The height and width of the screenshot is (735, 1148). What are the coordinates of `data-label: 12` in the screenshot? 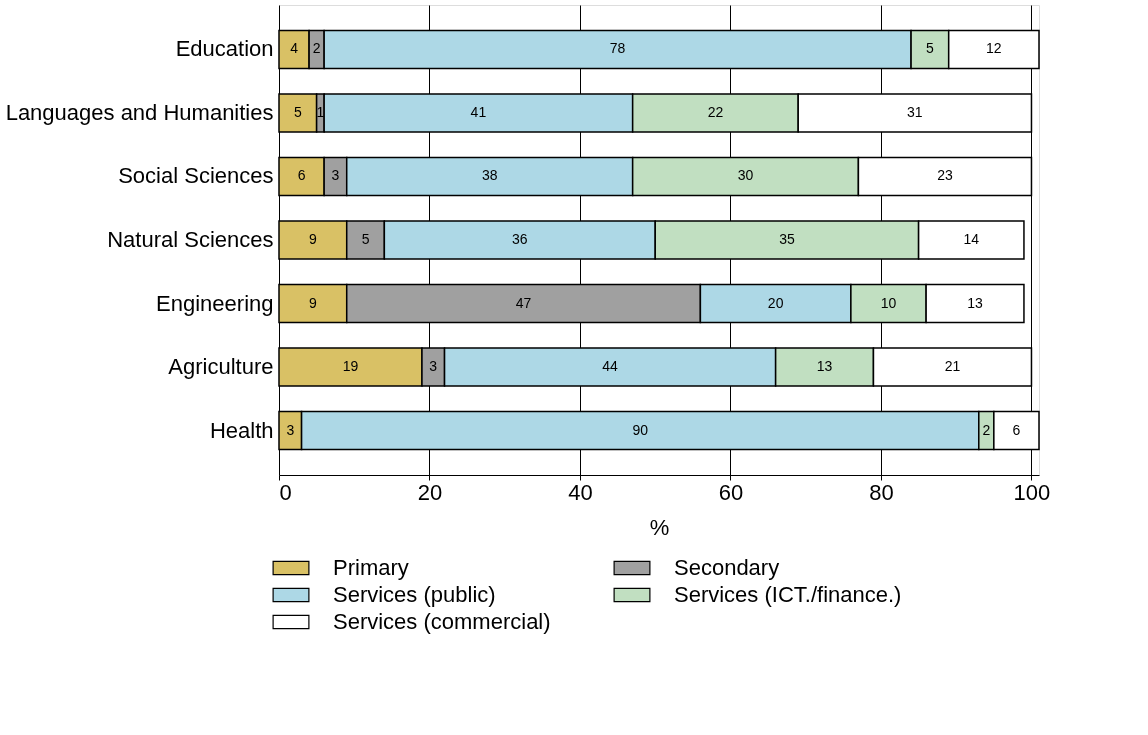 It's located at (994, 48).